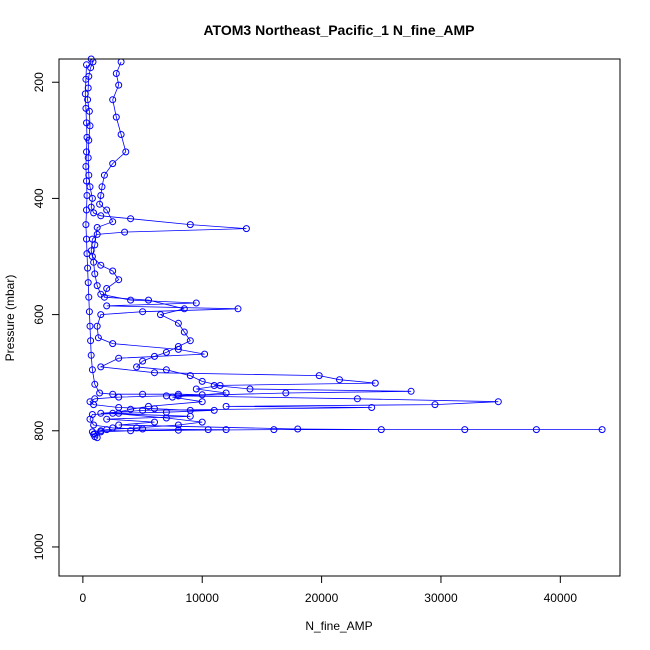 The height and width of the screenshot is (650, 650). What do you see at coordinates (561, 598) in the screenshot?
I see `x-tick-label: 40000` at bounding box center [561, 598].